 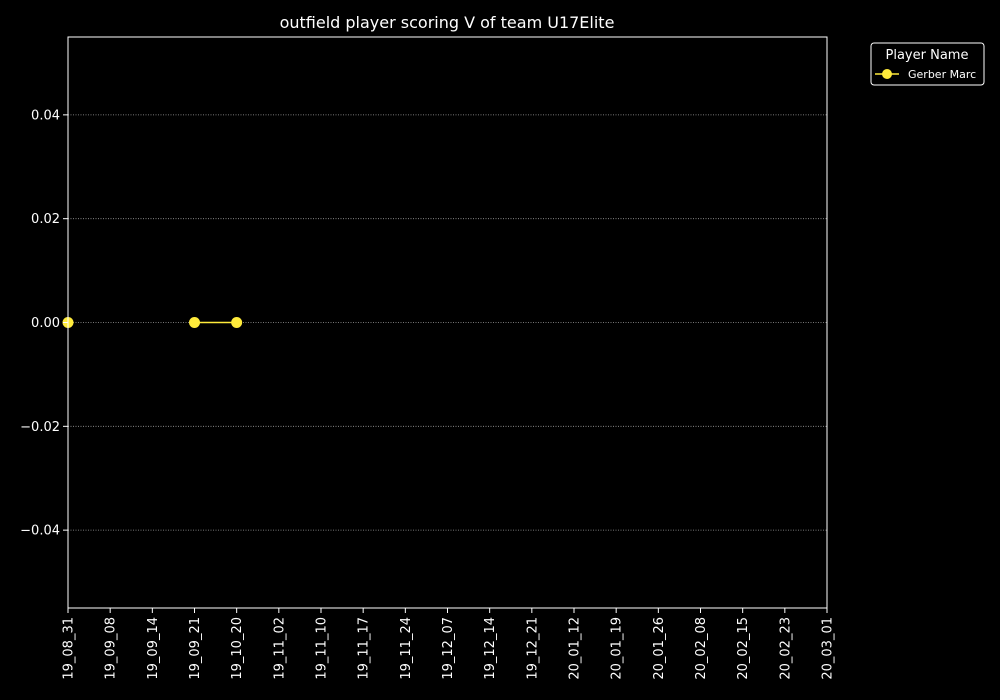 What do you see at coordinates (195, 648) in the screenshot?
I see `x-tick-label: 19_09_21` at bounding box center [195, 648].